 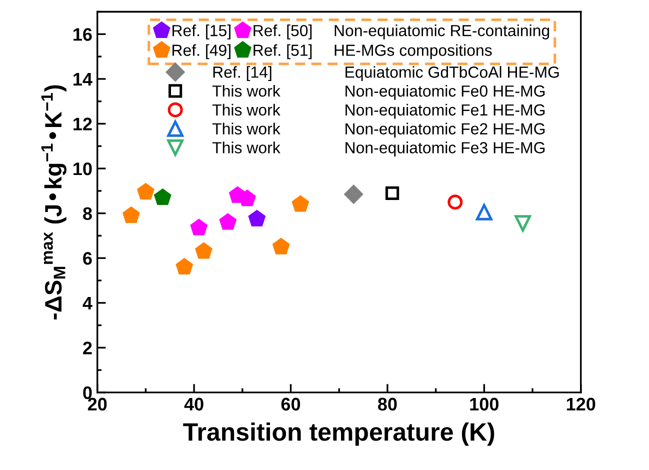 What do you see at coordinates (242, 73) in the screenshot?
I see `legend-label: Ref. [14]` at bounding box center [242, 73].